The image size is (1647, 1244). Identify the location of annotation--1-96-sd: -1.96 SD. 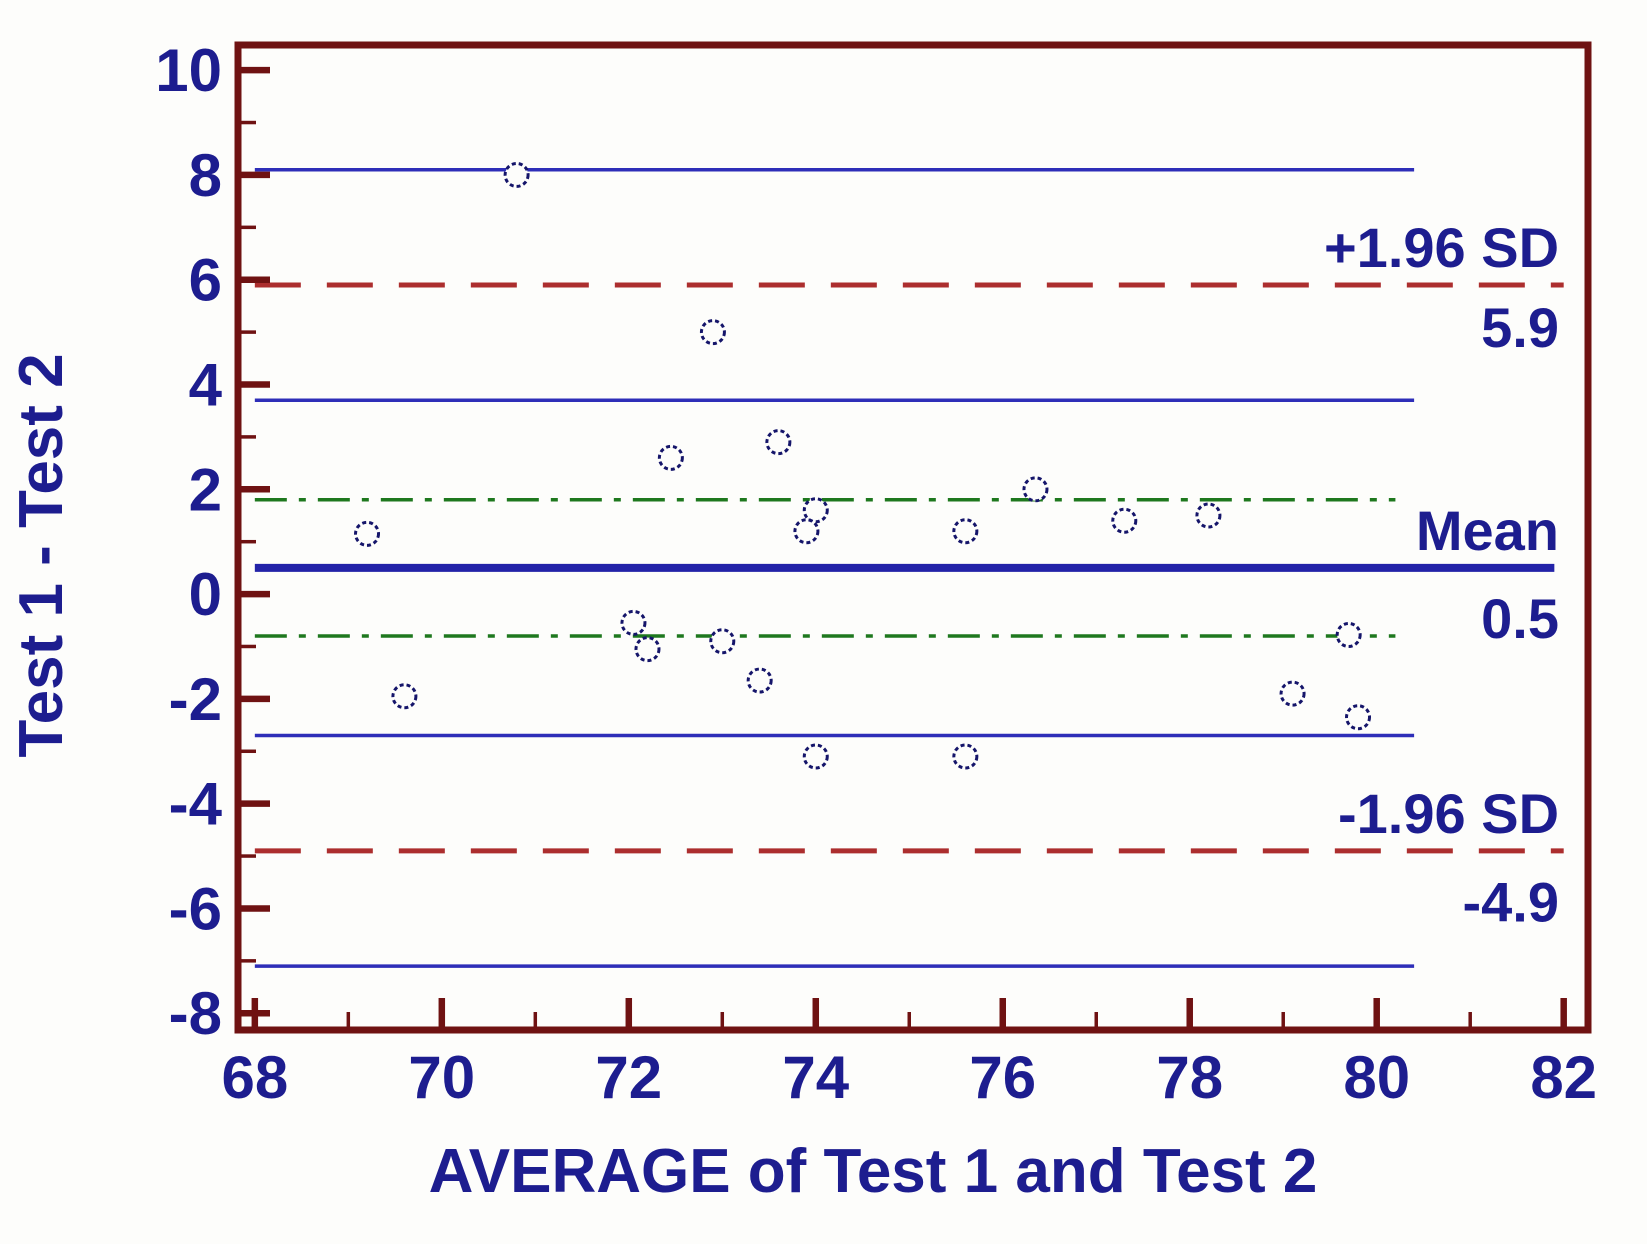
(1448, 813).